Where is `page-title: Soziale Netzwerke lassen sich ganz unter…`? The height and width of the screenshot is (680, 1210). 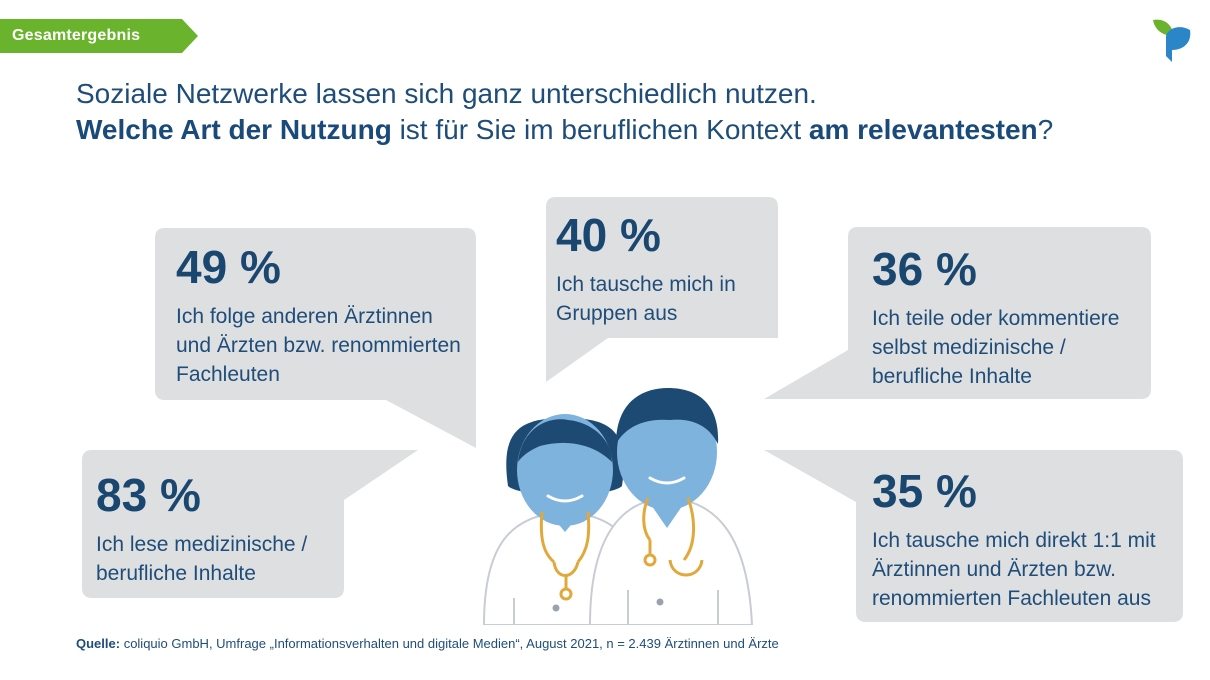 page-title: Soziale Netzwerke lassen sich ganz unter… is located at coordinates (564, 112).